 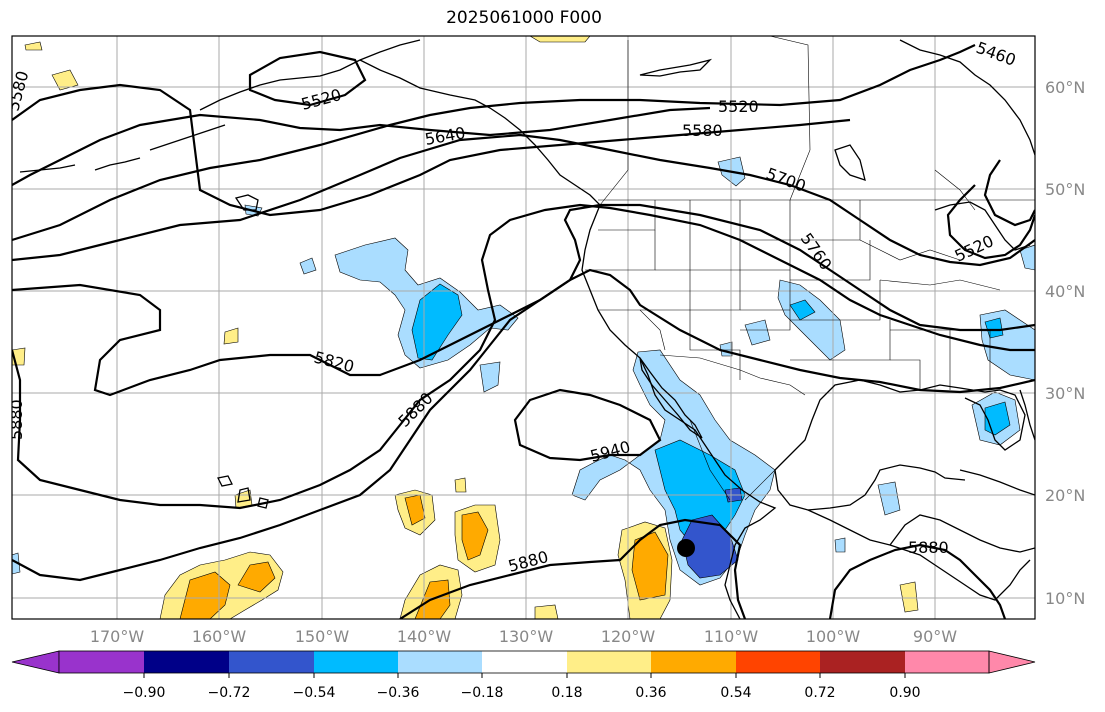 I want to click on lon-label: 170°W, so click(x=117, y=636).